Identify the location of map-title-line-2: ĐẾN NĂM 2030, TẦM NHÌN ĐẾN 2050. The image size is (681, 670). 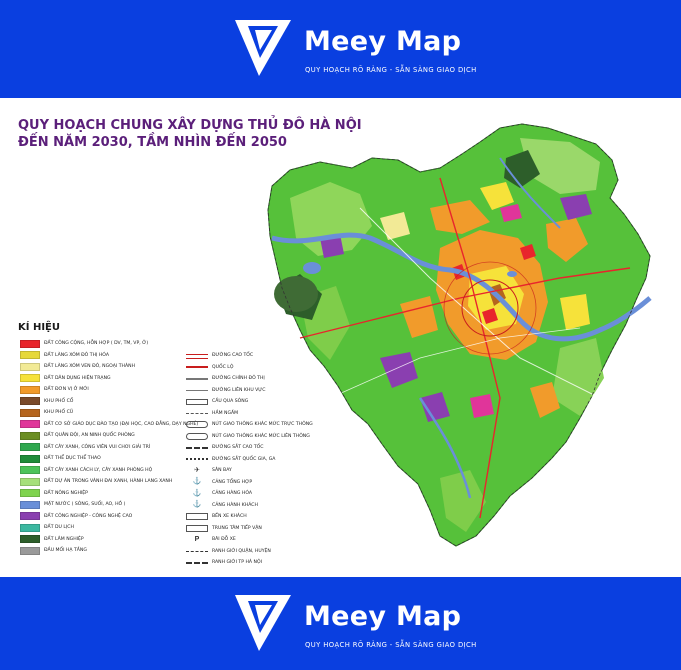
(152, 142).